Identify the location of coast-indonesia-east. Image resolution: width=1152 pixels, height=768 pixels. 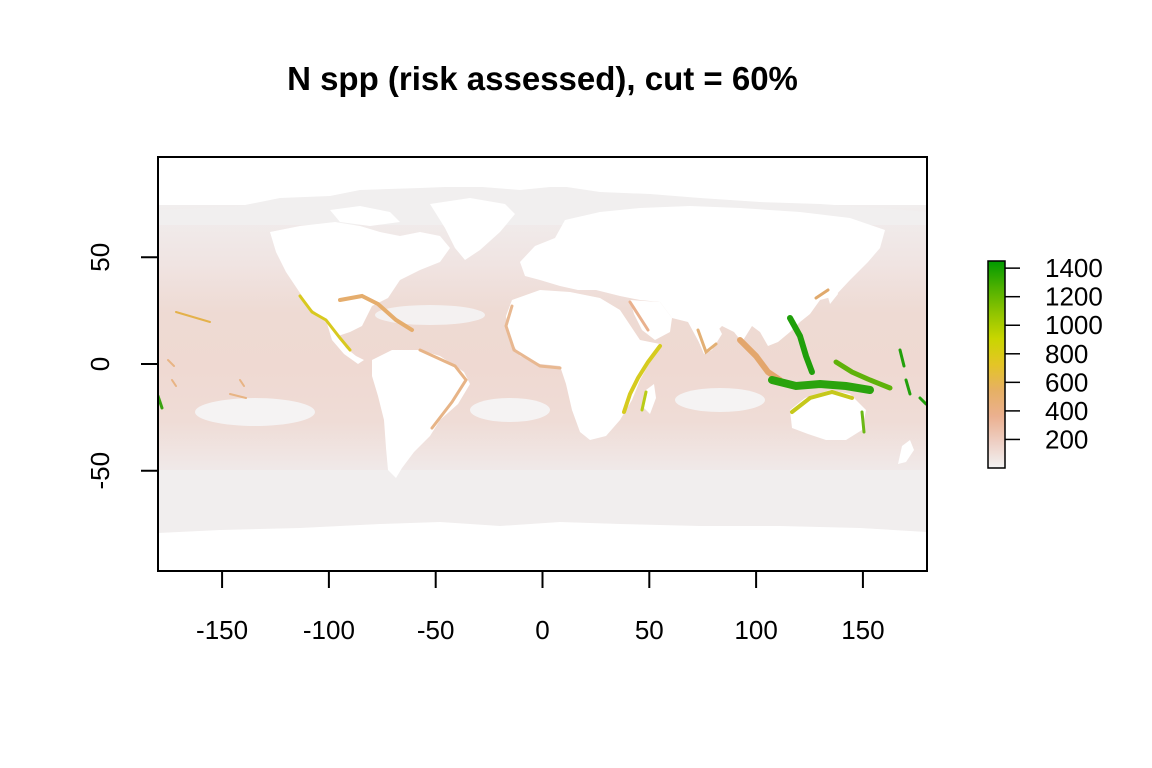
(863, 375).